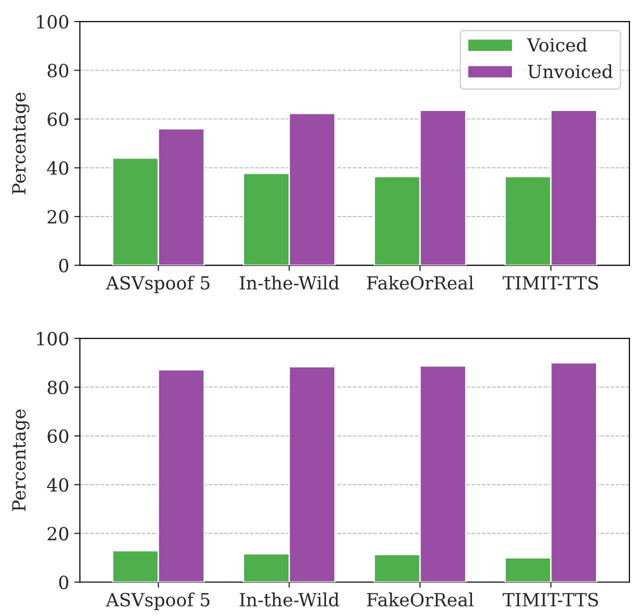 The height and width of the screenshot is (616, 639). Describe the element at coordinates (556, 45) in the screenshot. I see `legend-label: Voiced` at that location.